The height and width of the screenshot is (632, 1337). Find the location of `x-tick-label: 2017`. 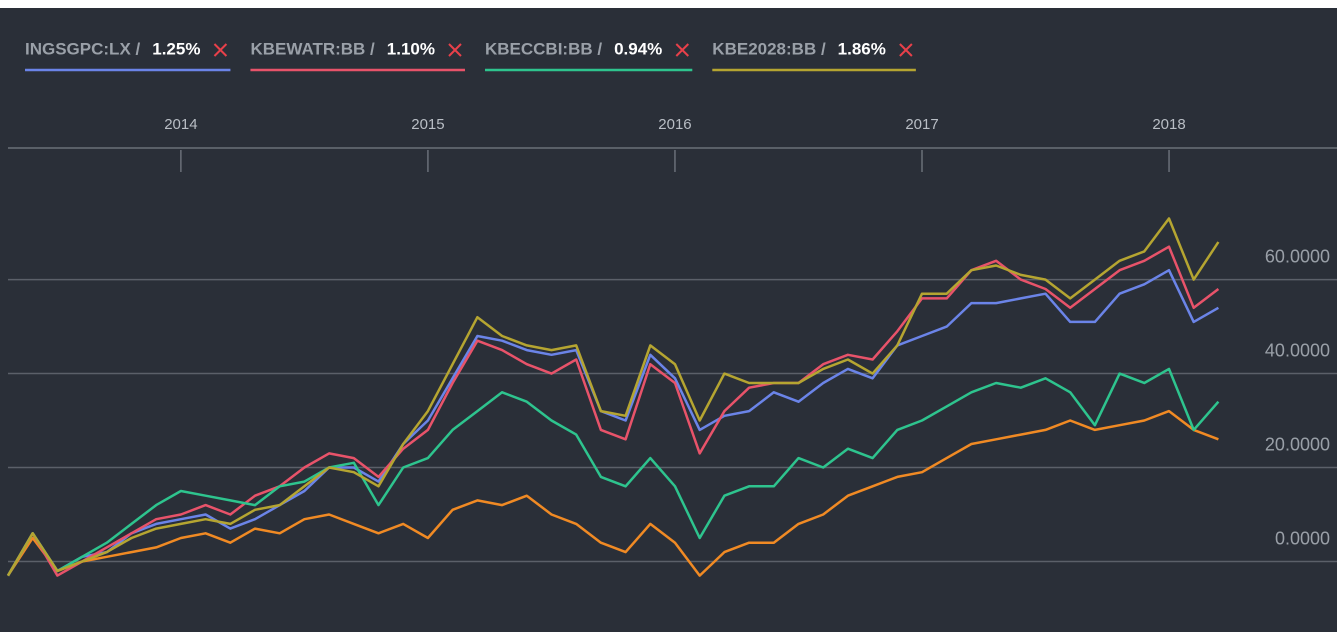

x-tick-label: 2017 is located at coordinates (921, 124).